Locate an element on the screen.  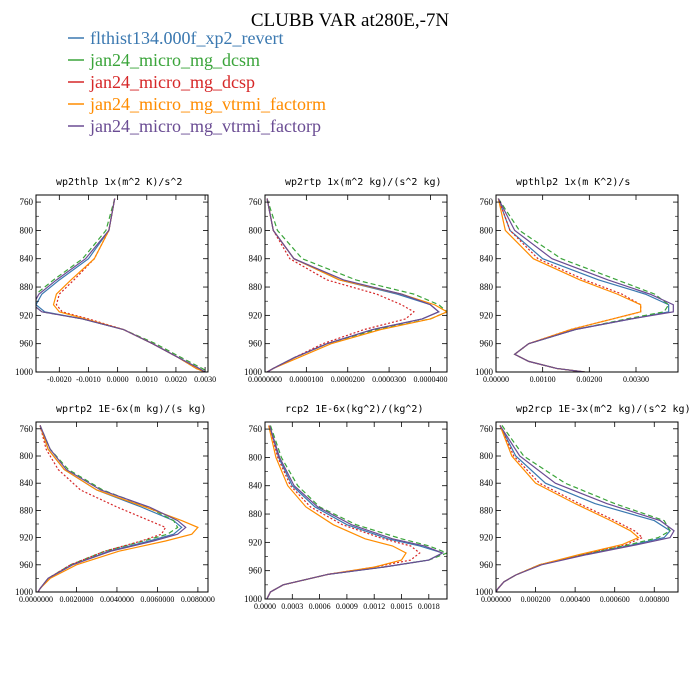
x-tick-label: 0.00000 is located at coordinates (496, 379).